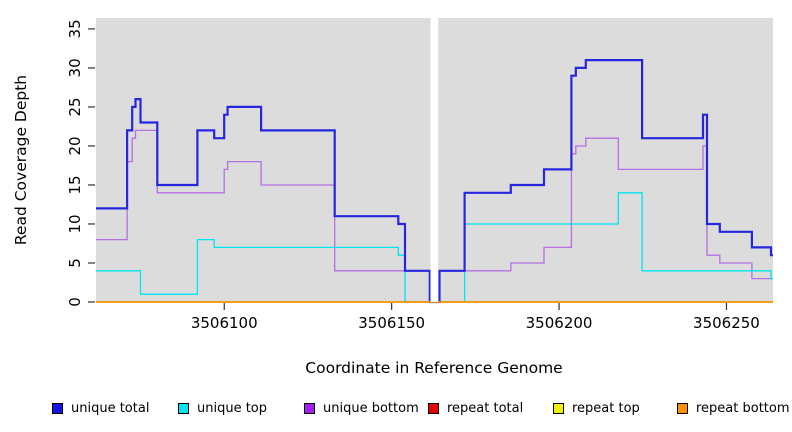 The height and width of the screenshot is (432, 792). Describe the element at coordinates (110, 408) in the screenshot. I see `legend-label: unique total` at that location.